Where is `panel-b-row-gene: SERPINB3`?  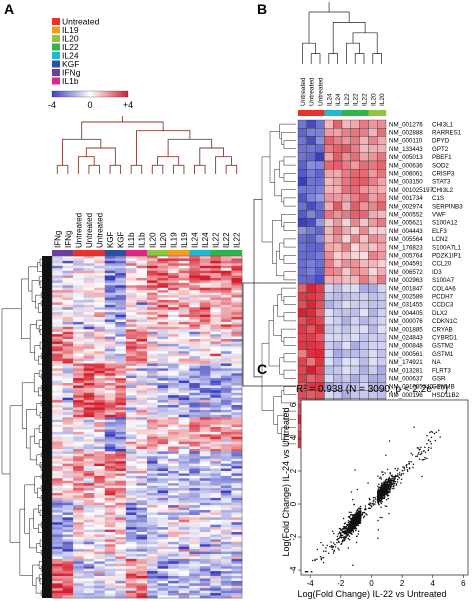 panel-b-row-gene: SERPINB3 is located at coordinates (447, 206).